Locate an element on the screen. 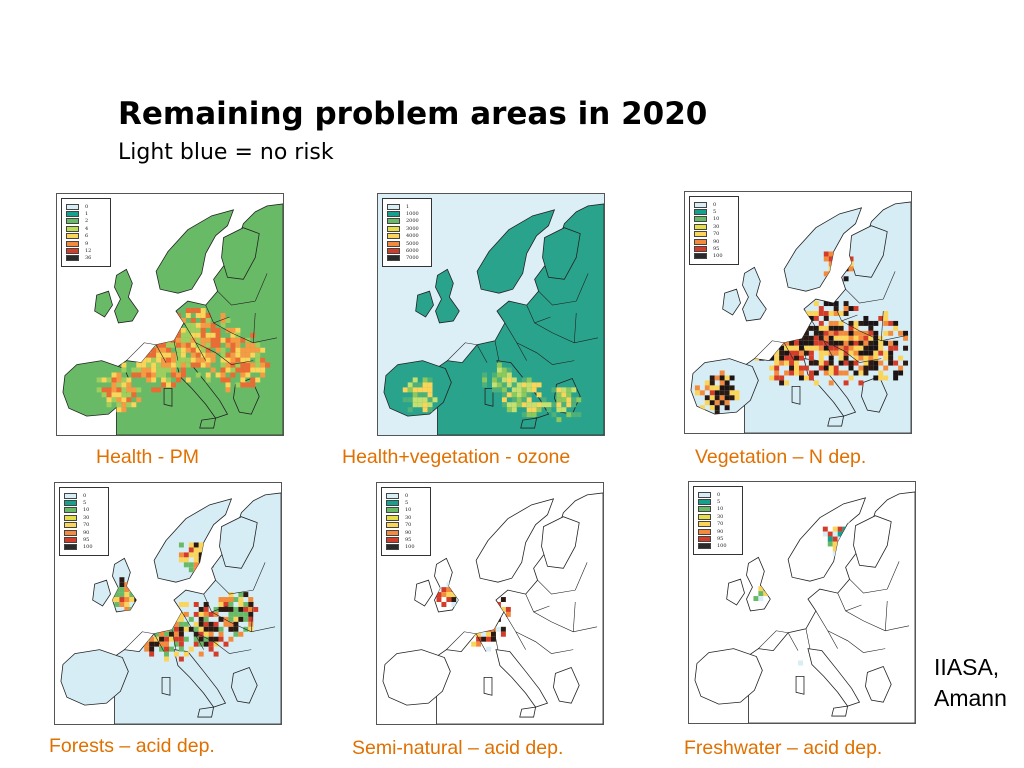  legend-row: 4 is located at coordinates (86, 228).